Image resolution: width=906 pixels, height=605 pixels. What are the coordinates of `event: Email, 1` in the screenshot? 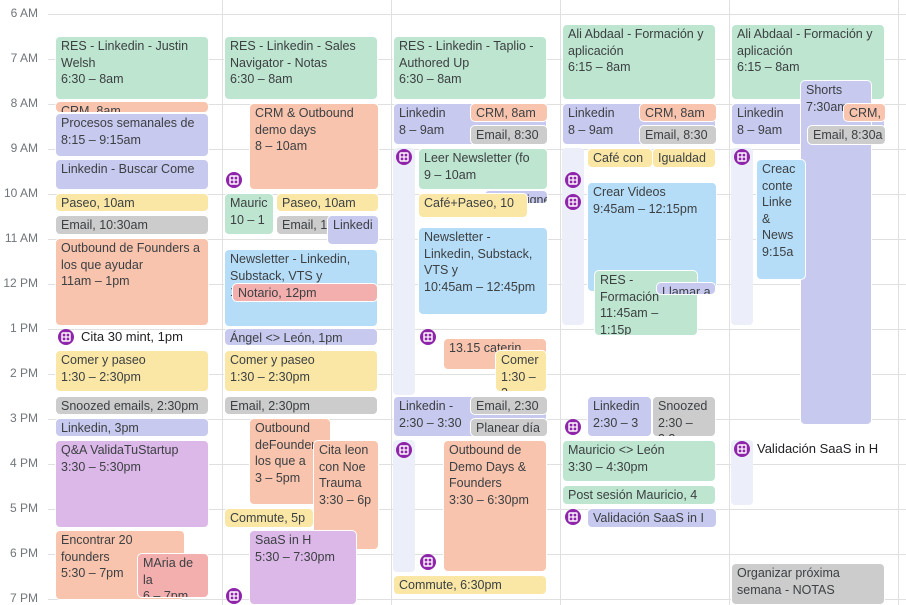 It's located at (306, 225).